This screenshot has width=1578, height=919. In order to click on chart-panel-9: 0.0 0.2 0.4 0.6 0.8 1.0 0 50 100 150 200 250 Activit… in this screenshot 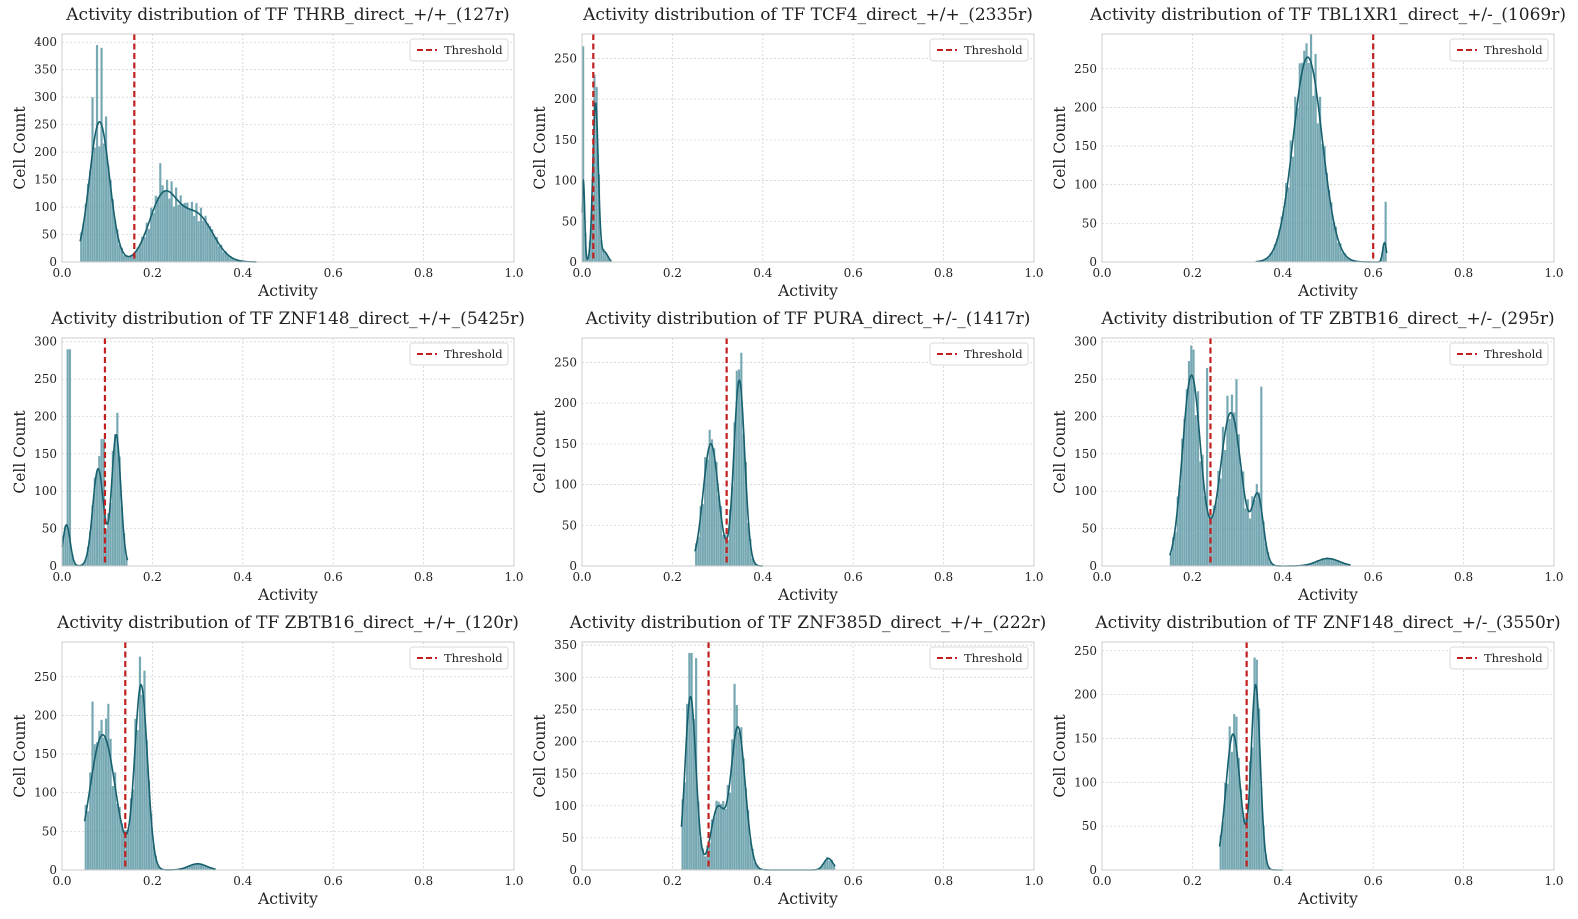, I will do `click(1307, 760)`.